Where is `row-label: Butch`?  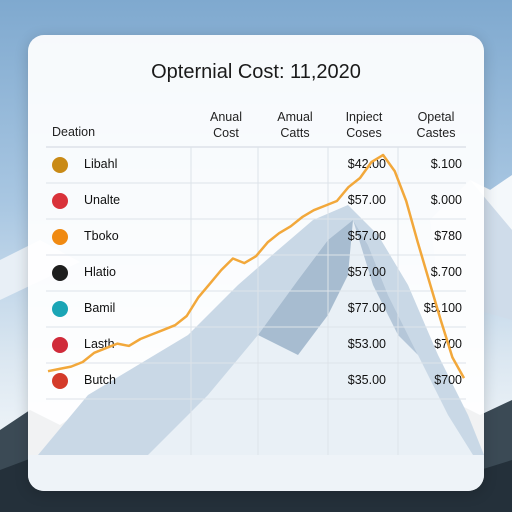 row-label: Butch is located at coordinates (100, 380).